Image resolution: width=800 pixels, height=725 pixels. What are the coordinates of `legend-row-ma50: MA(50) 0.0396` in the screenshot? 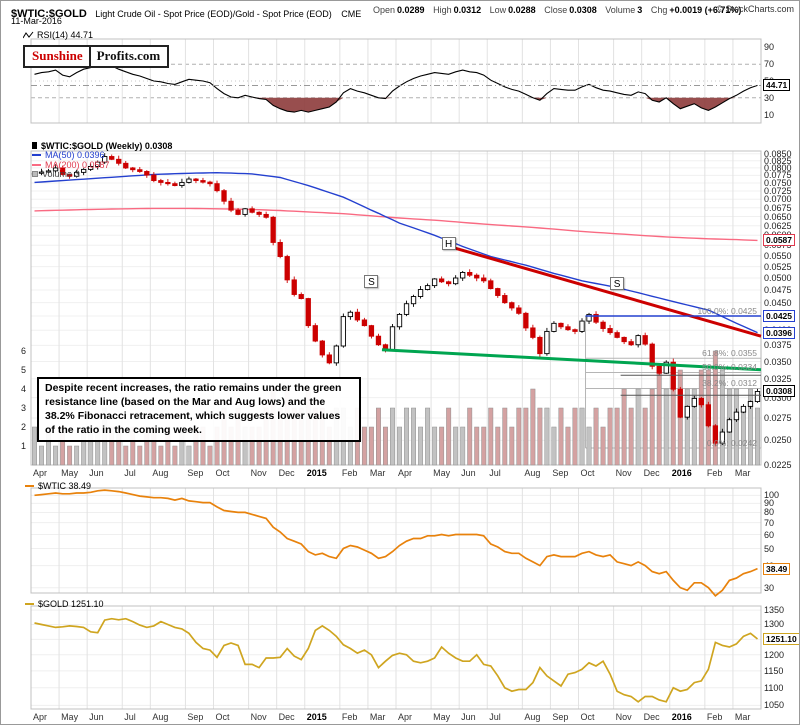 It's located at (102, 155).